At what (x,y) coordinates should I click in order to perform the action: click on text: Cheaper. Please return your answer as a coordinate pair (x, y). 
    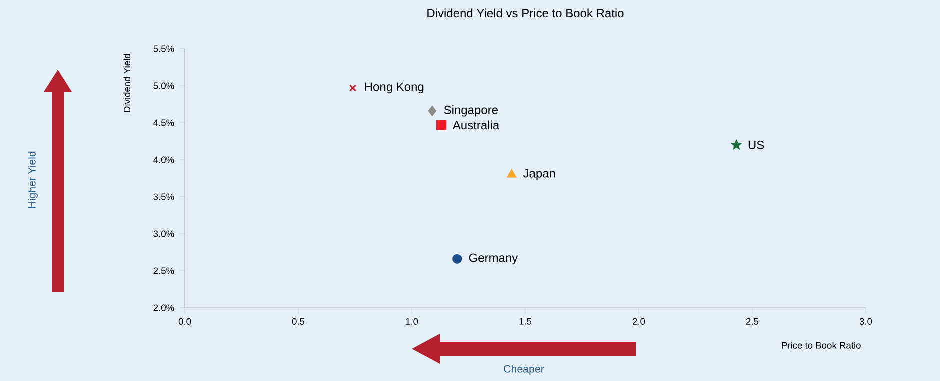
    Looking at the image, I should click on (524, 370).